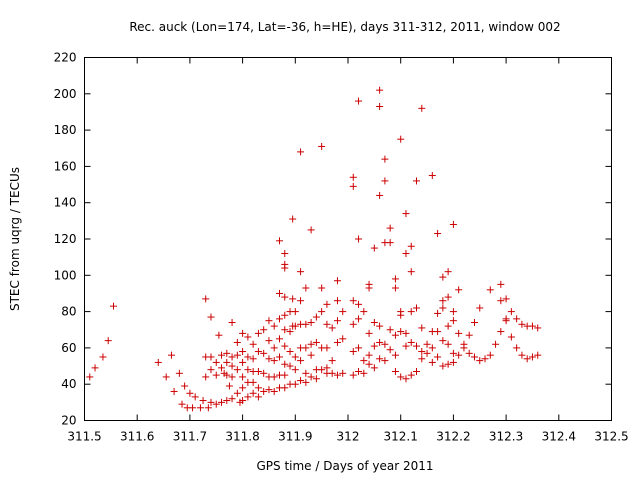 The image size is (640, 480). I want to click on y-tick-label: 60, so click(68, 348).